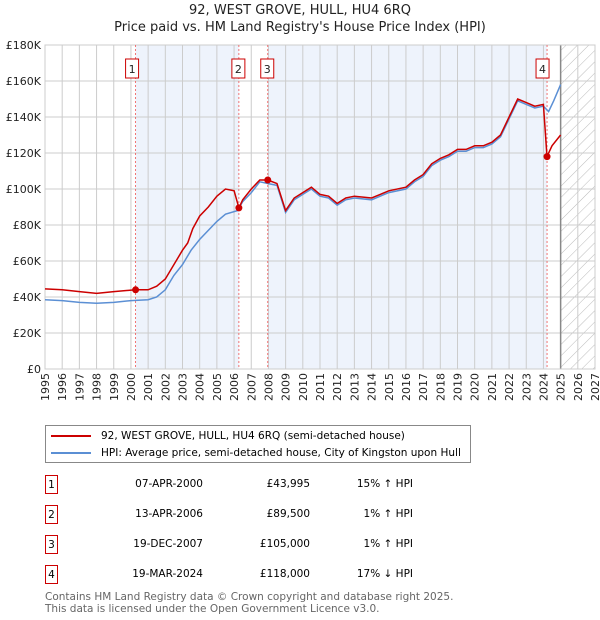  Describe the element at coordinates (251, 387) in the screenshot. I see `x-tick-label: 2007` at that location.